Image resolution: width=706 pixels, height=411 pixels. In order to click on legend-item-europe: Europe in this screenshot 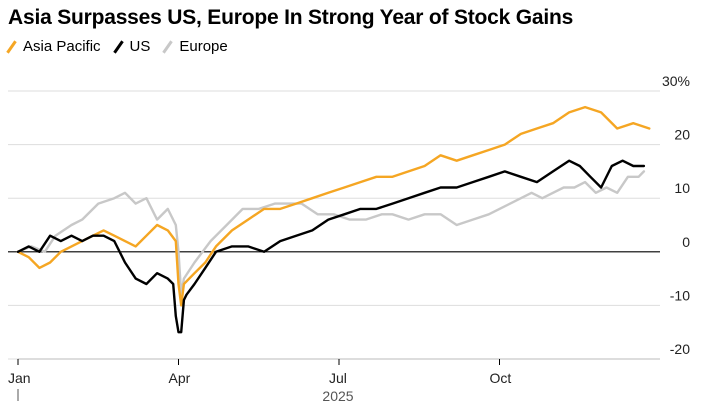, I will do `click(195, 46)`.